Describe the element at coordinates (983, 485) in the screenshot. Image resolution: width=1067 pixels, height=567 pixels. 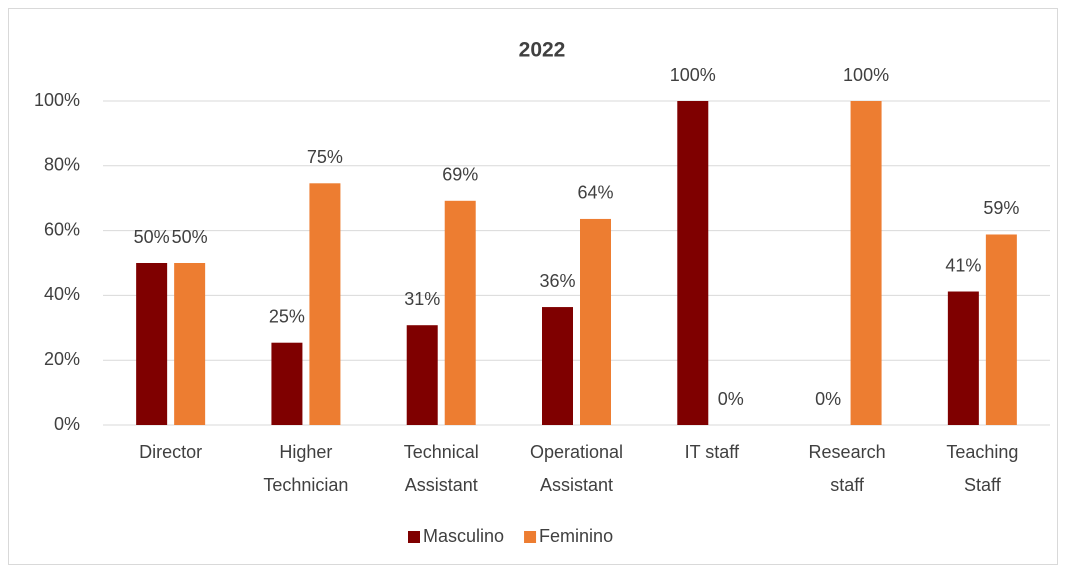
I see `x-tick-label-line: Staff` at that location.